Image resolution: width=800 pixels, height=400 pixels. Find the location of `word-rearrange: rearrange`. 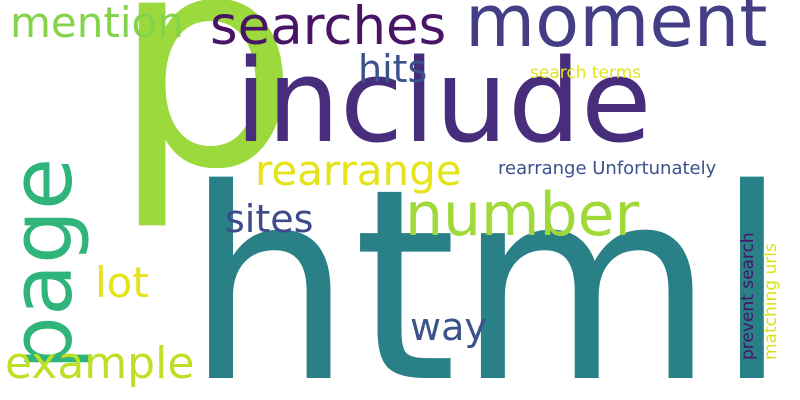

word-rearrange: rearrange is located at coordinates (358, 170).